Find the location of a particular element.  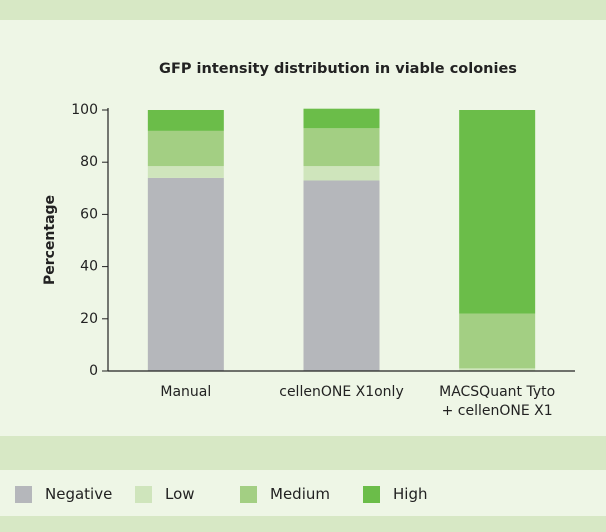

y-tick-label: 0 is located at coordinates (93, 371).